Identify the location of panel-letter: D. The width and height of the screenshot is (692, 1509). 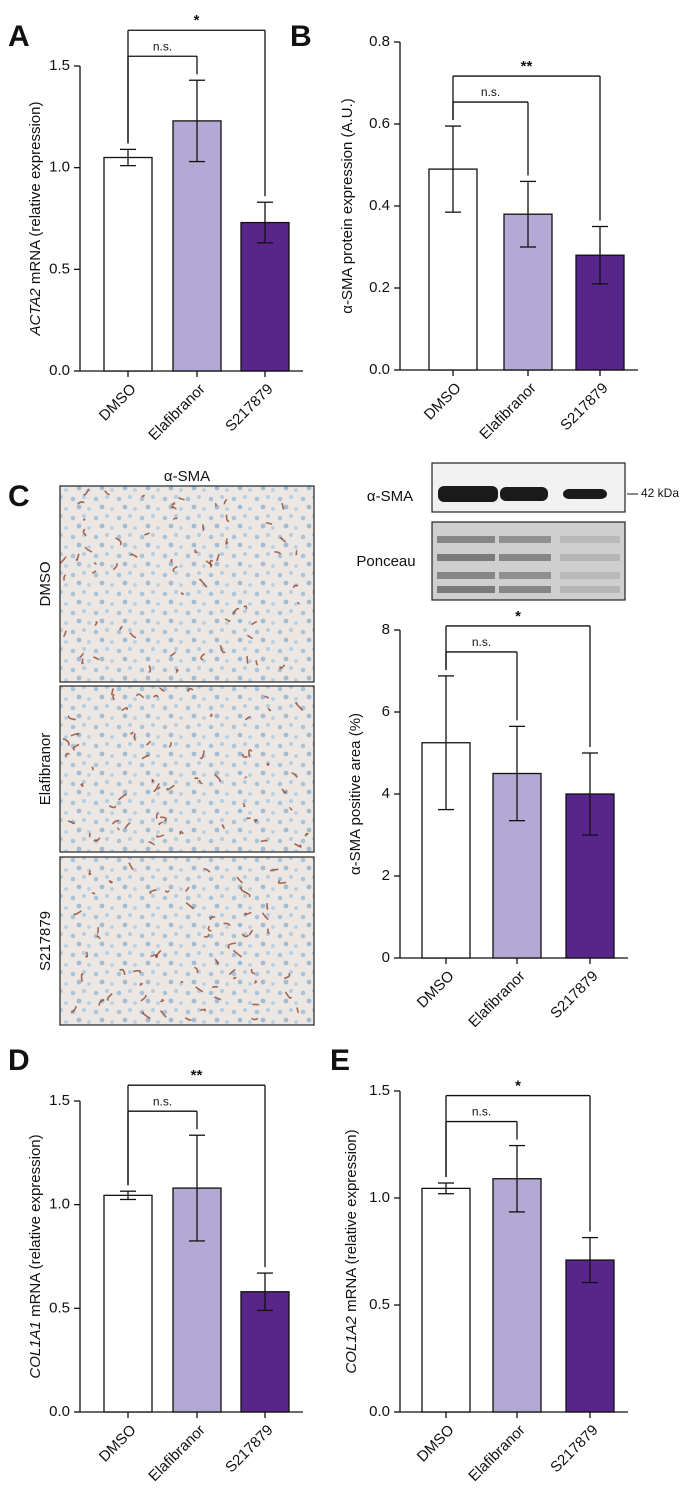
(19, 1060).